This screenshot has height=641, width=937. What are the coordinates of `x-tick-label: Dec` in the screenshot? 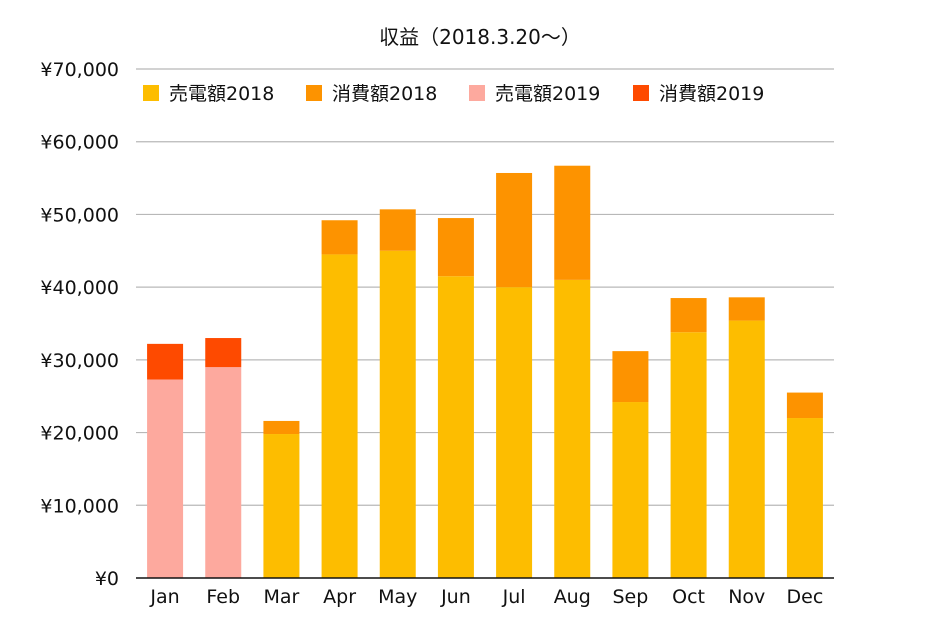 It's located at (805, 597).